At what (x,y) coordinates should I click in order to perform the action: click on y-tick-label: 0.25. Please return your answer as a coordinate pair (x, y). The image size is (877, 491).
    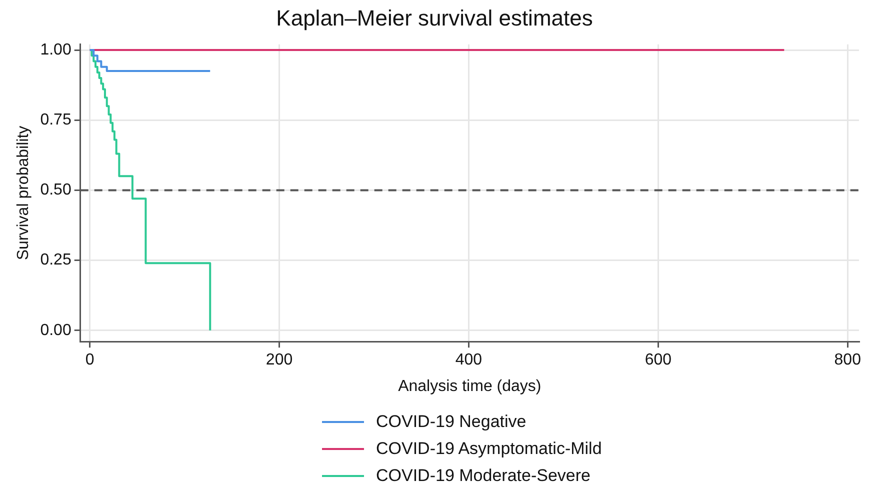
    Looking at the image, I should click on (56, 260).